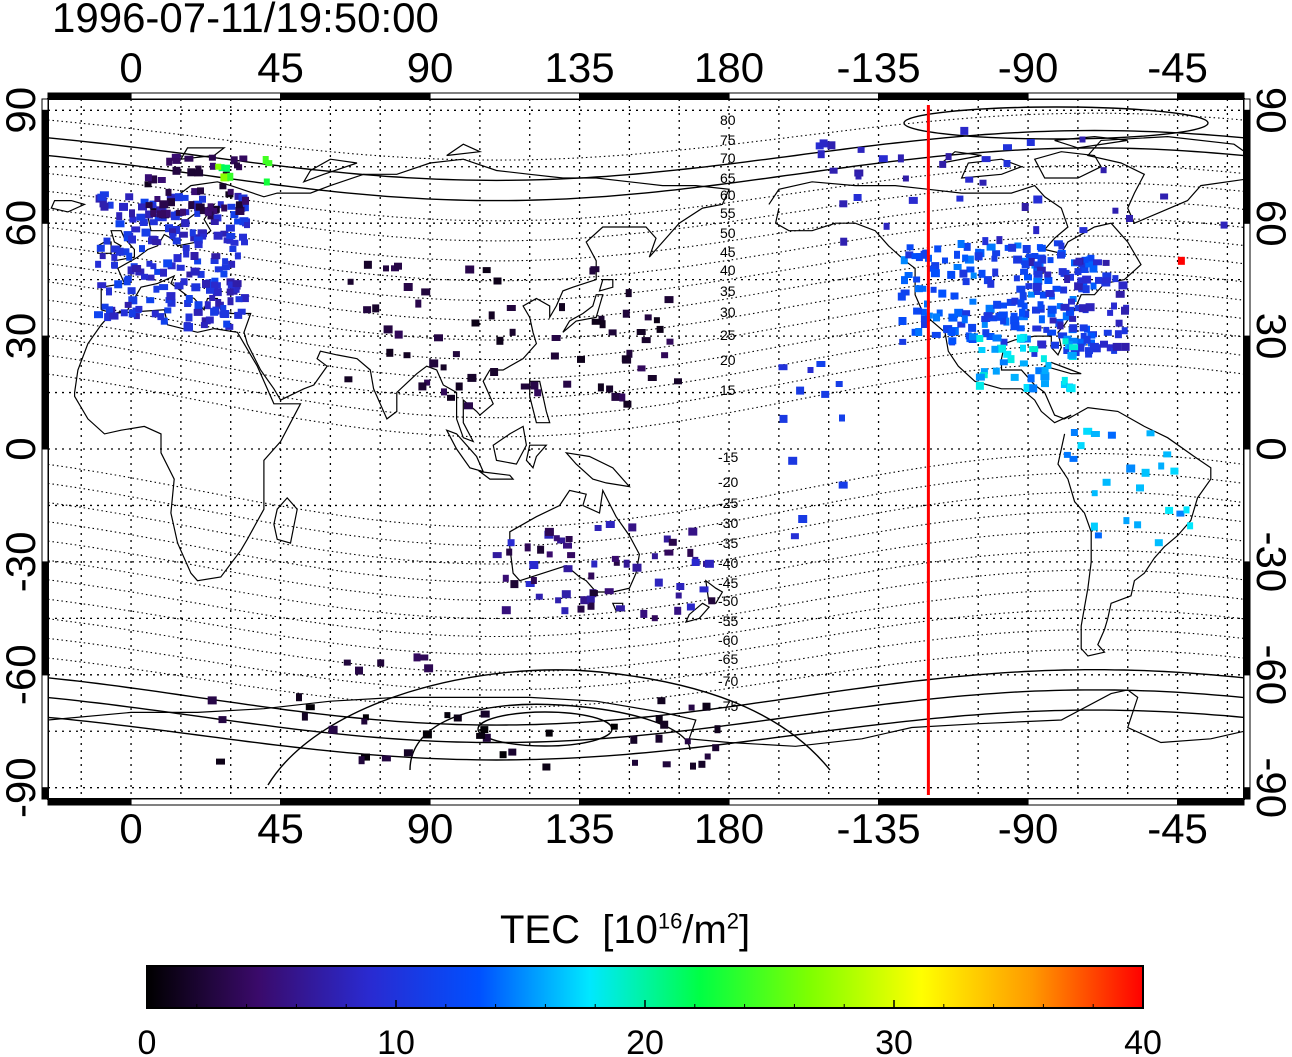 Image resolution: width=1292 pixels, height=1057 pixels. Describe the element at coordinates (728, 563) in the screenshot. I see `contour-label: -40` at that location.